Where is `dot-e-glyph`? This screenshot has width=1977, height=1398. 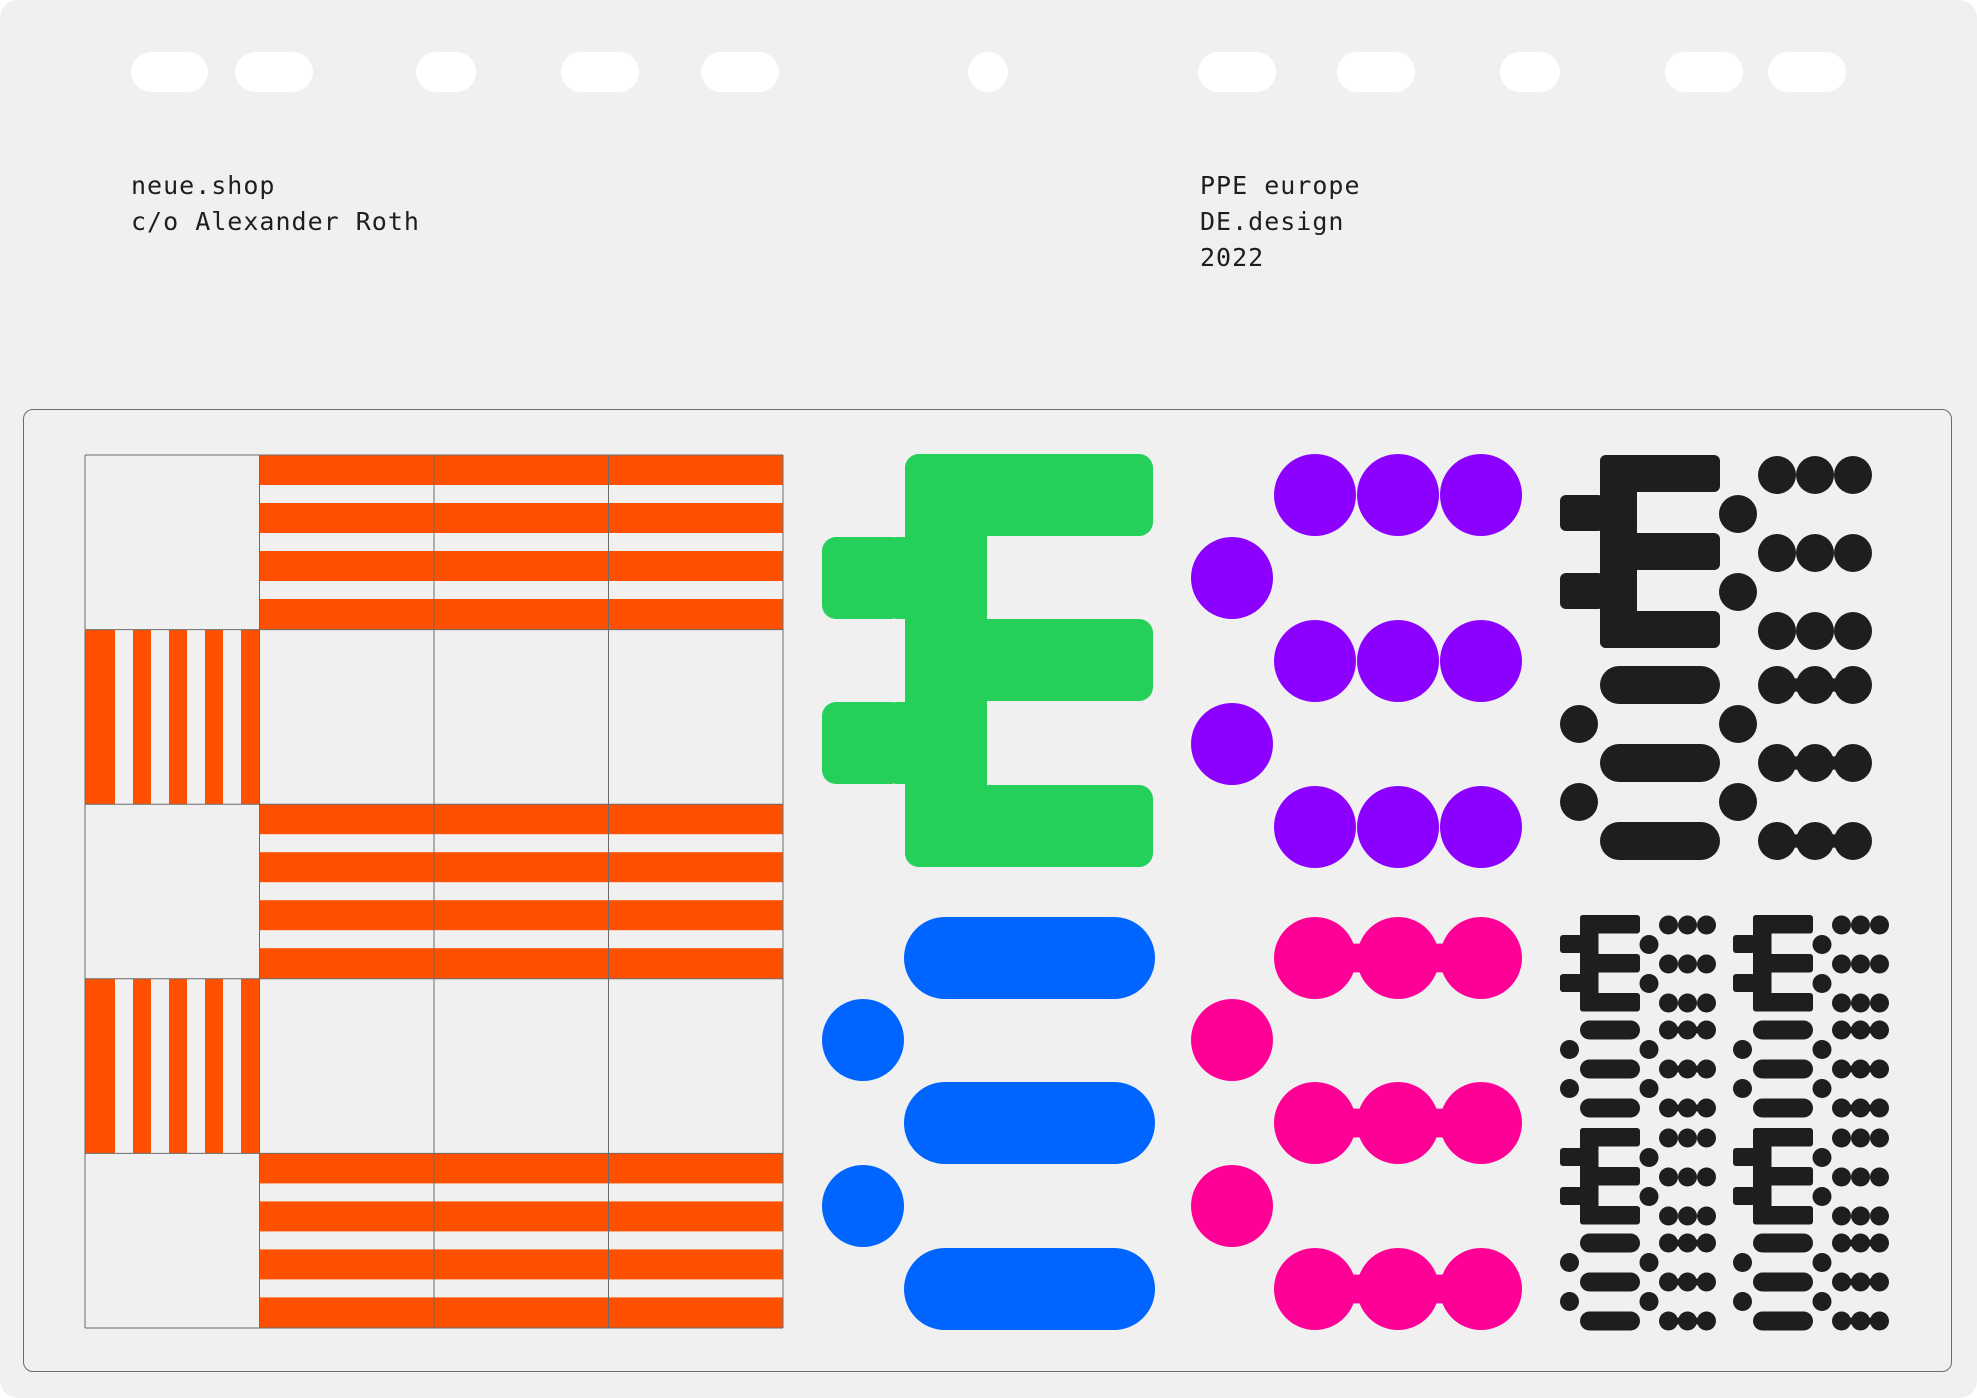
dot-e-glyph is located at coordinates (1356, 661).